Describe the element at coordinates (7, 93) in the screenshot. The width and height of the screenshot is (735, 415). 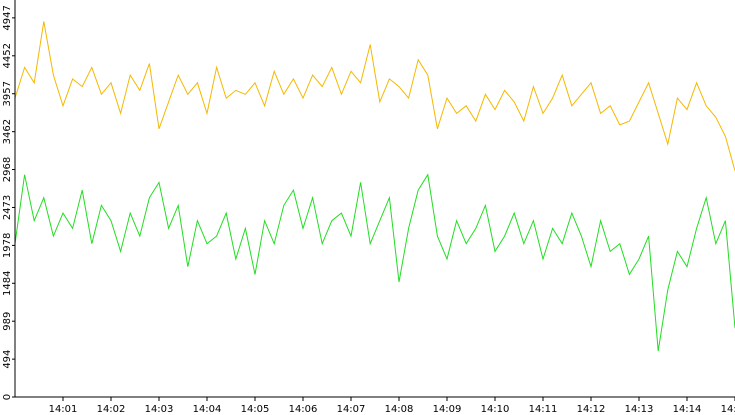
I see `y-tick-label: 3957` at that location.